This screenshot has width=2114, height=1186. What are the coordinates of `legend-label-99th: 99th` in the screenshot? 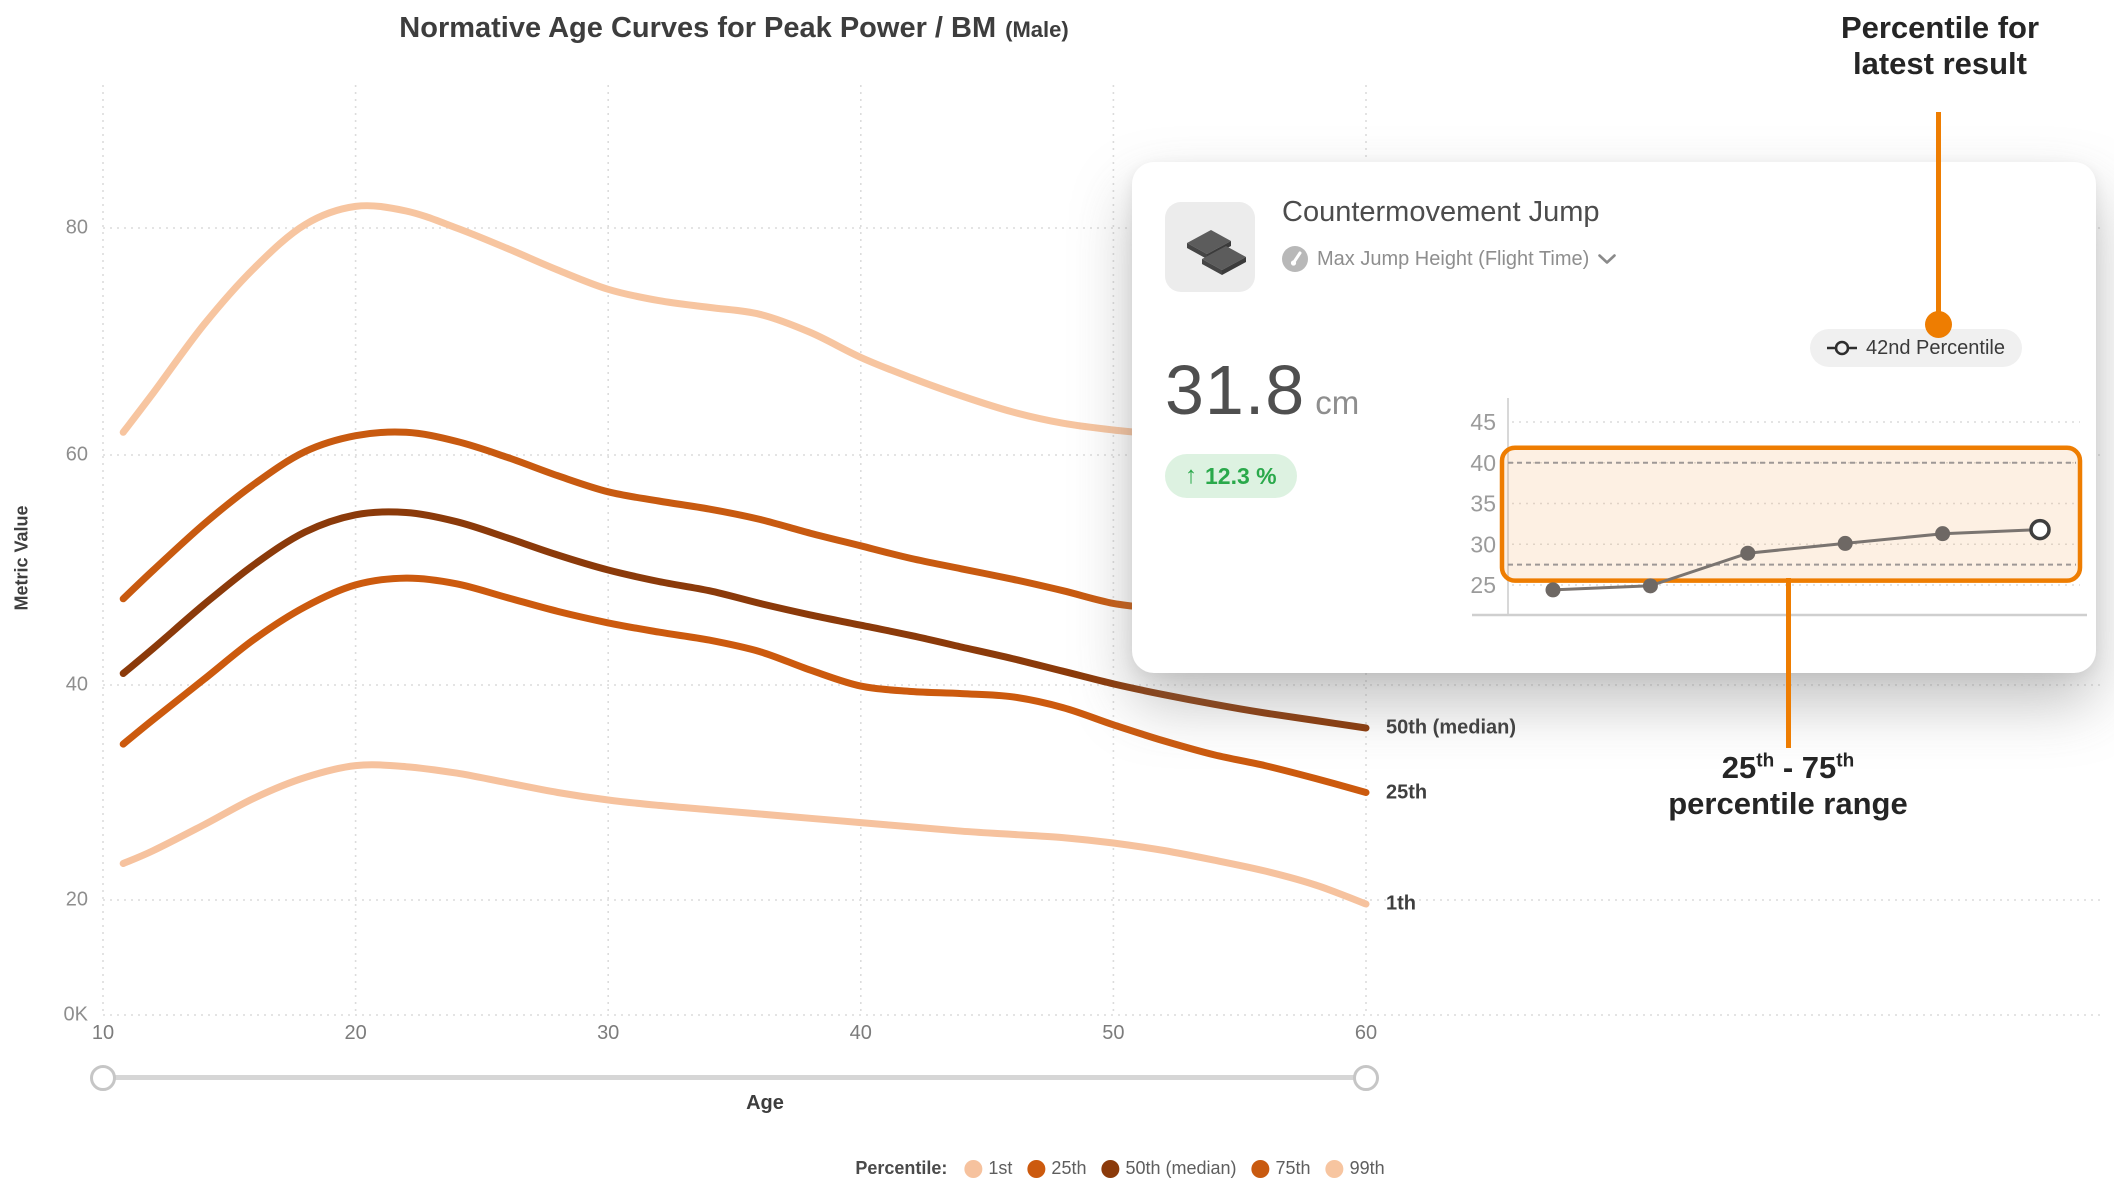 It's located at (1367, 1168).